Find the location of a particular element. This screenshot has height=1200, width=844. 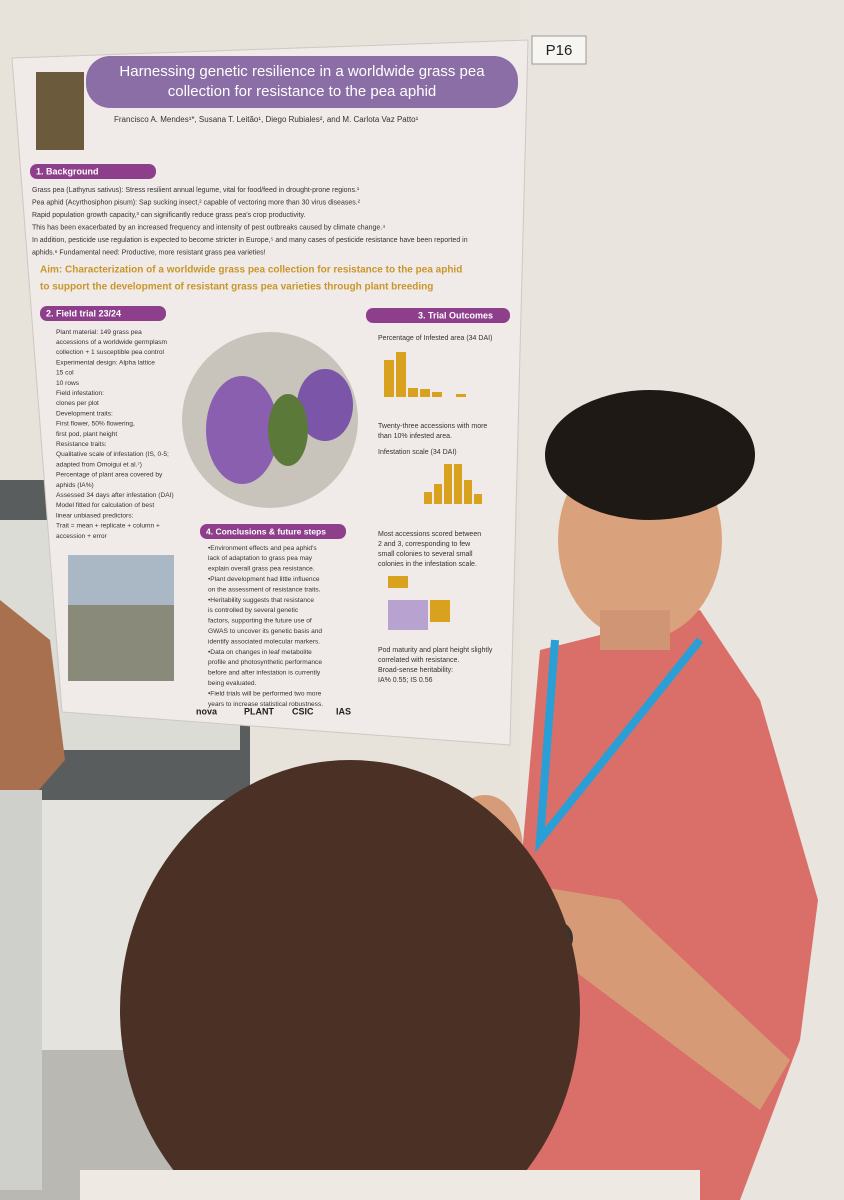

conclusion-line: on the assessment of resistance traits. is located at coordinates (264, 589).